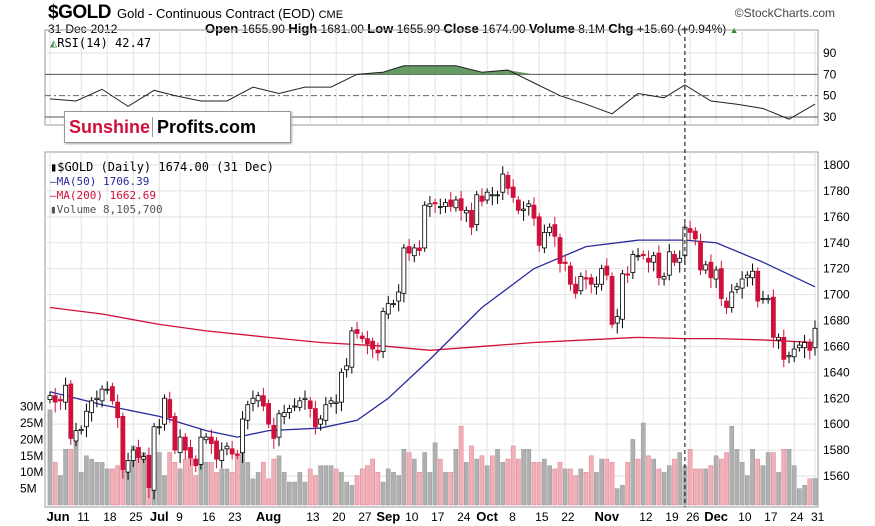  What do you see at coordinates (797, 517) in the screenshot?
I see `x-tick-label: 24` at bounding box center [797, 517].